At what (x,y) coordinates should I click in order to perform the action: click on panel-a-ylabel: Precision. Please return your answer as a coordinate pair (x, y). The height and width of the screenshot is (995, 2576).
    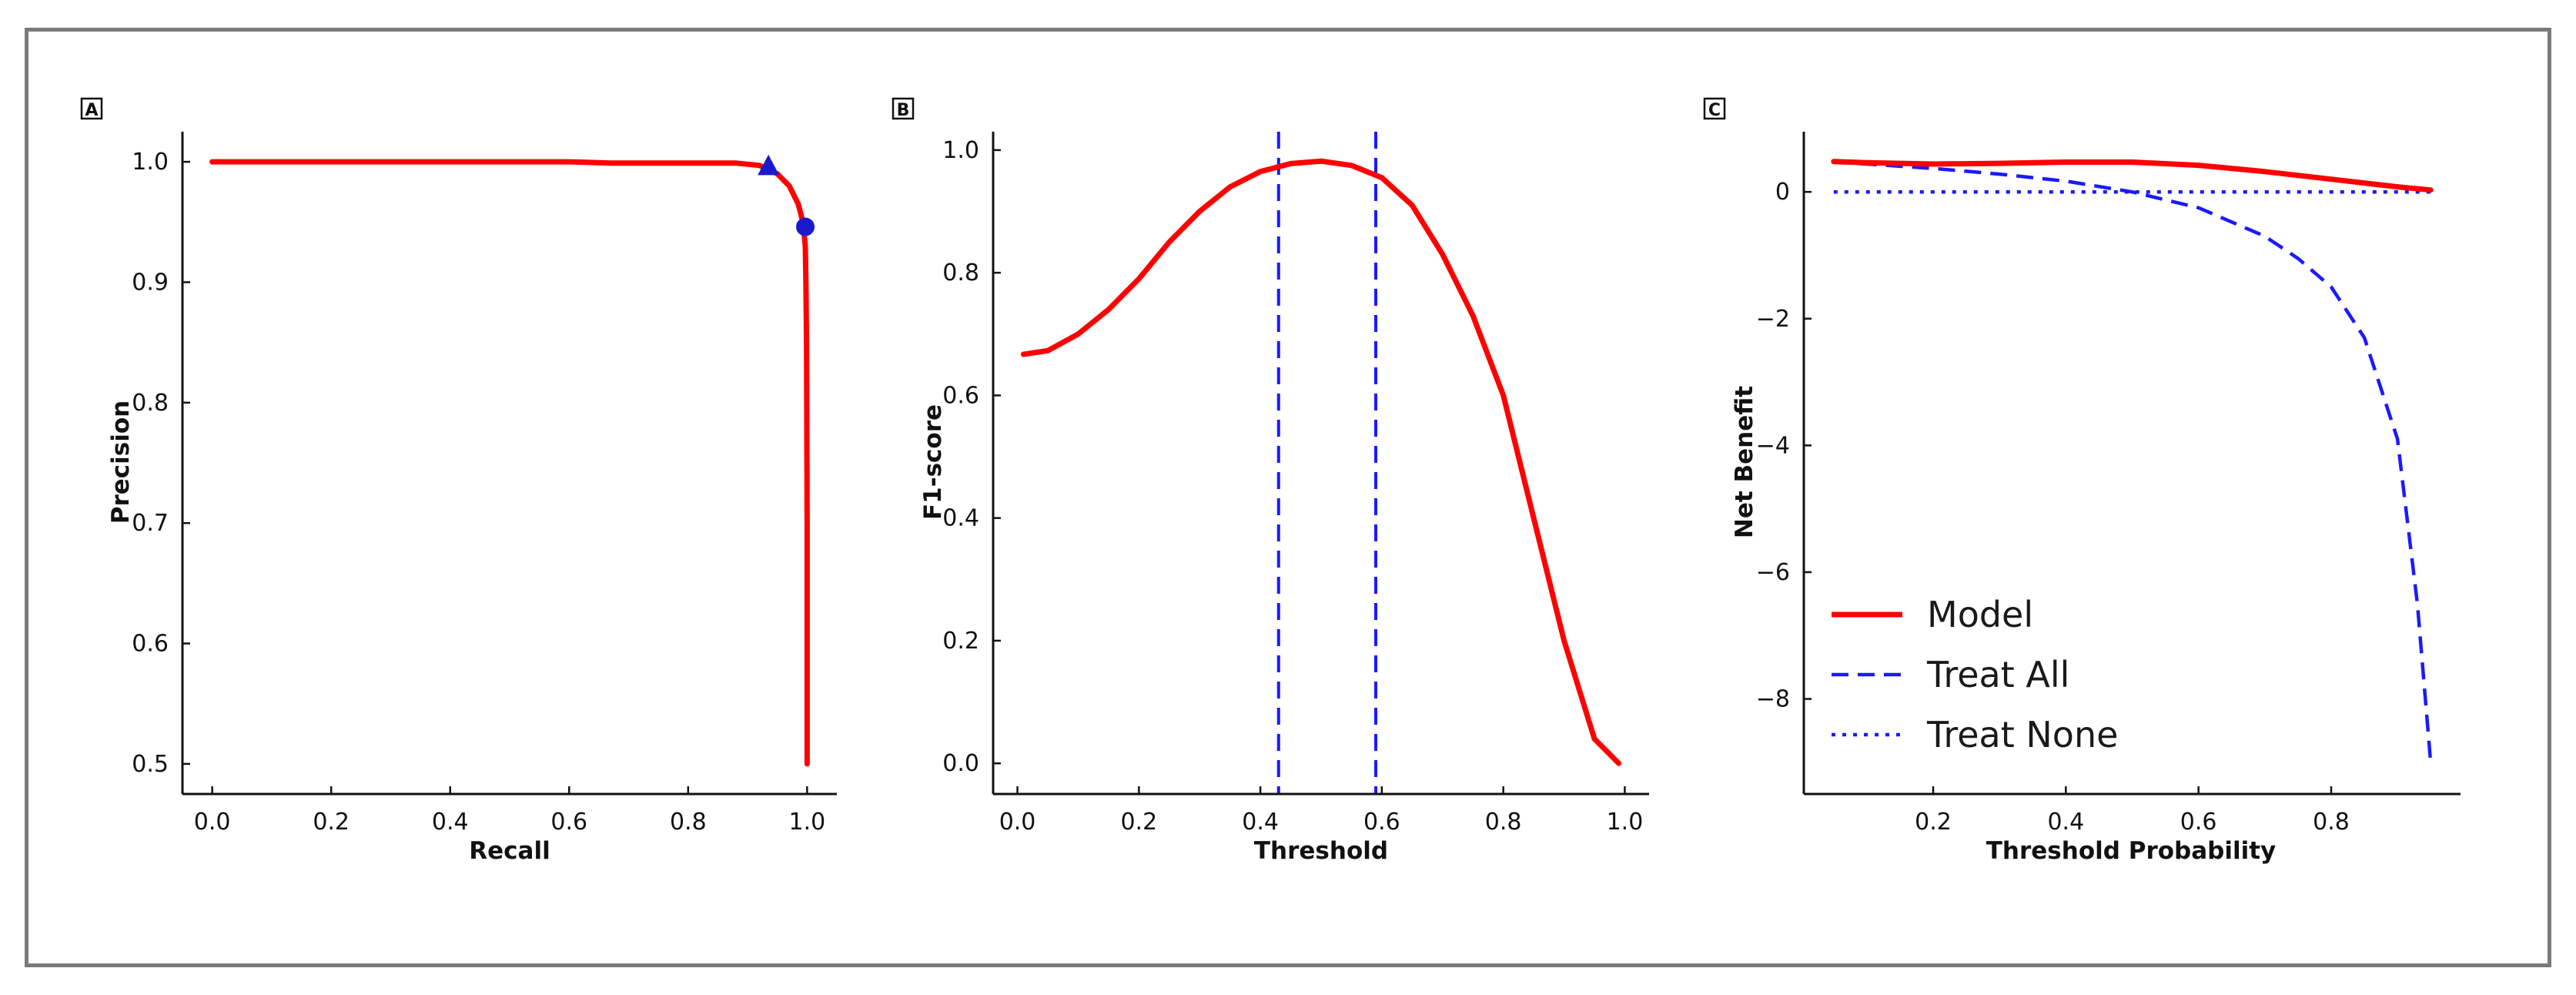
    Looking at the image, I should click on (121, 462).